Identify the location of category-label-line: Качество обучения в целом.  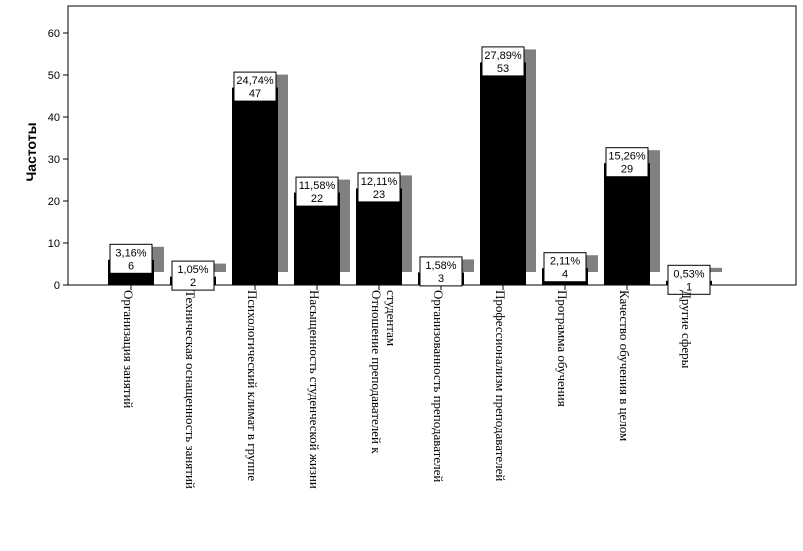
(624, 365).